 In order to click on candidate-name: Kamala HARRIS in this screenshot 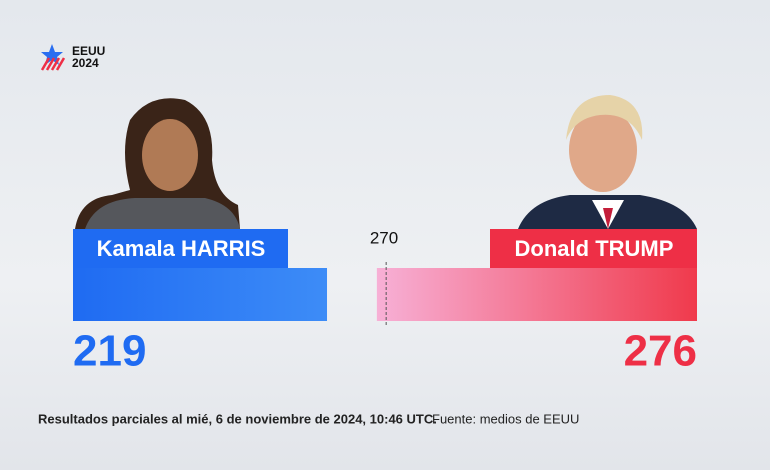, I will do `click(181, 248)`.